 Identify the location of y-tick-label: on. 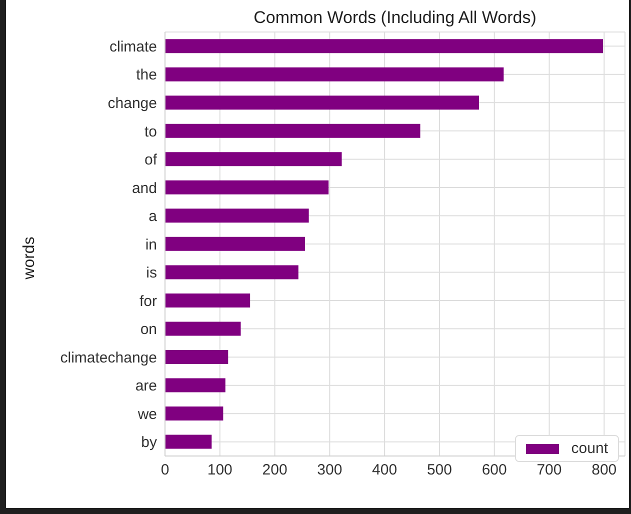
(148, 329).